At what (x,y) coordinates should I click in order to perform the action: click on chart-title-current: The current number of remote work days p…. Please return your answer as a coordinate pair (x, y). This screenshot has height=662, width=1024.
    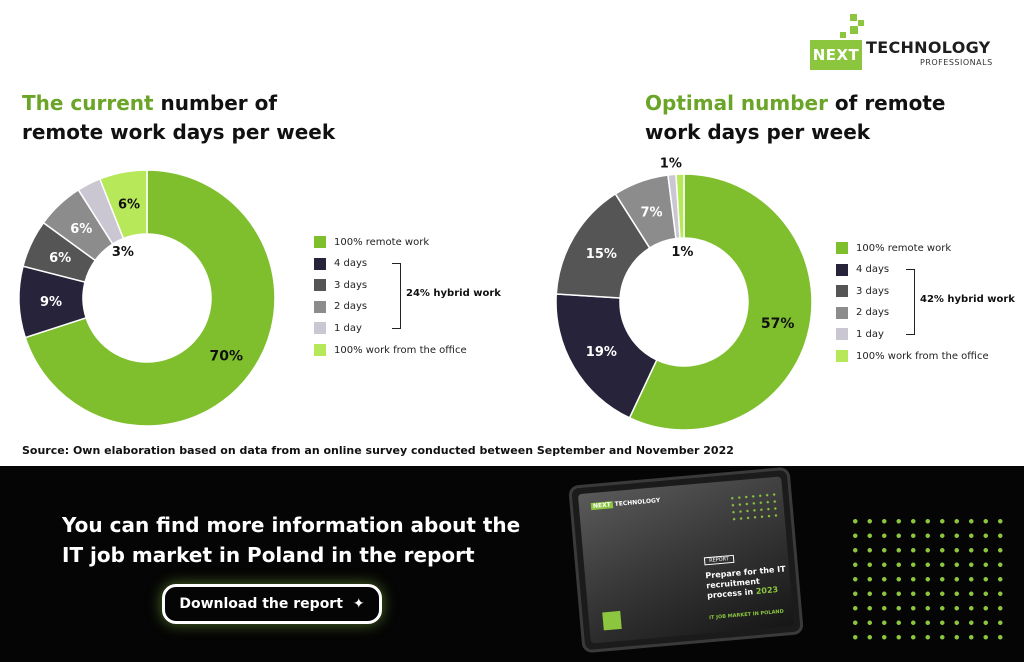
    Looking at the image, I should click on (179, 117).